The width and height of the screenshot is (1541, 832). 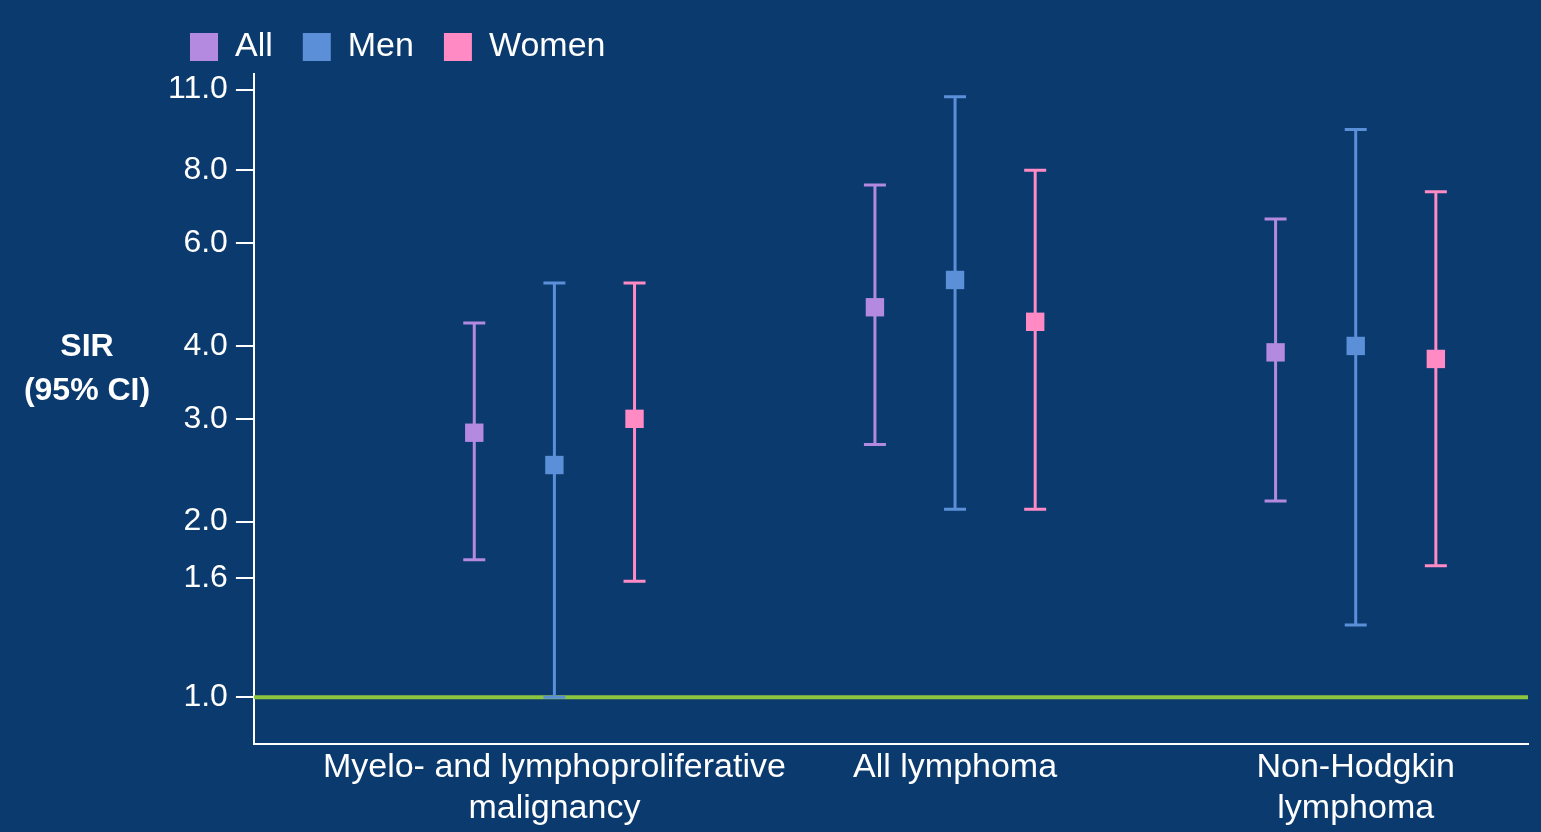 I want to click on y-tick-label: 2.0, so click(x=205, y=519).